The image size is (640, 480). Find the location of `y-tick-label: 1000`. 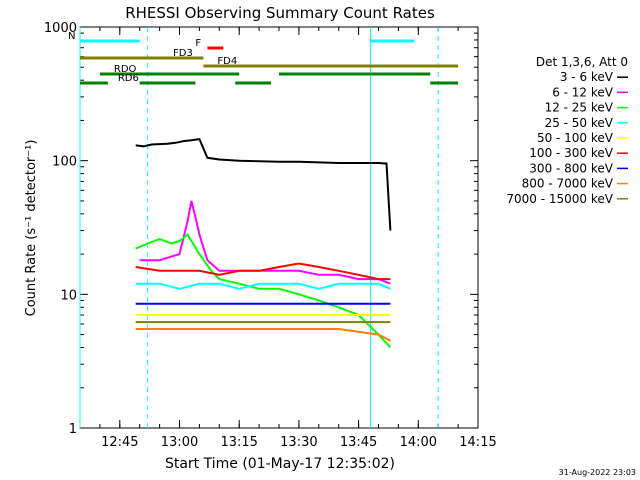

y-tick-label: 1000 is located at coordinates (60, 28).